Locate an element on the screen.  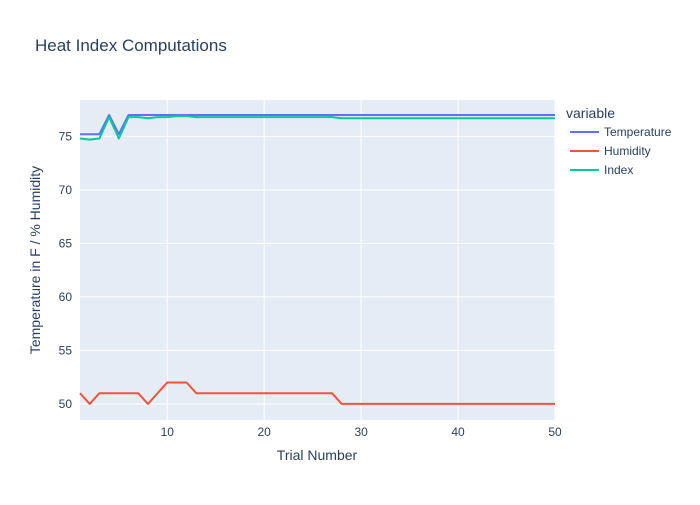
y-tick-label: 55 is located at coordinates (66, 350).